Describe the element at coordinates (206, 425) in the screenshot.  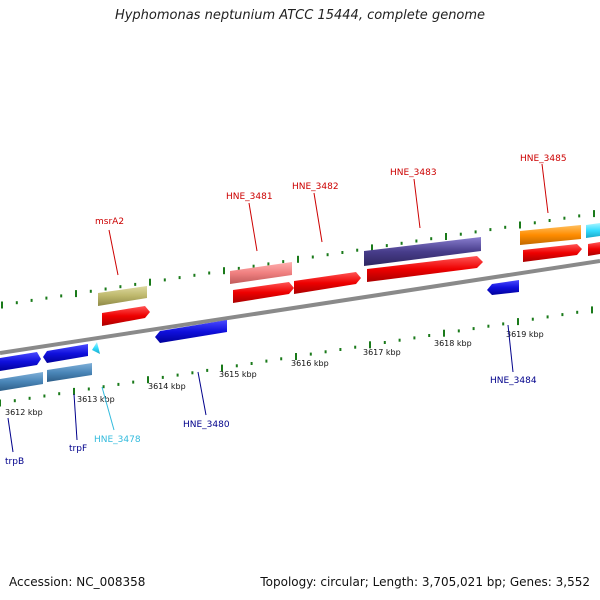
I see `gene-label-HNE_3480: HNE_3480` at that location.